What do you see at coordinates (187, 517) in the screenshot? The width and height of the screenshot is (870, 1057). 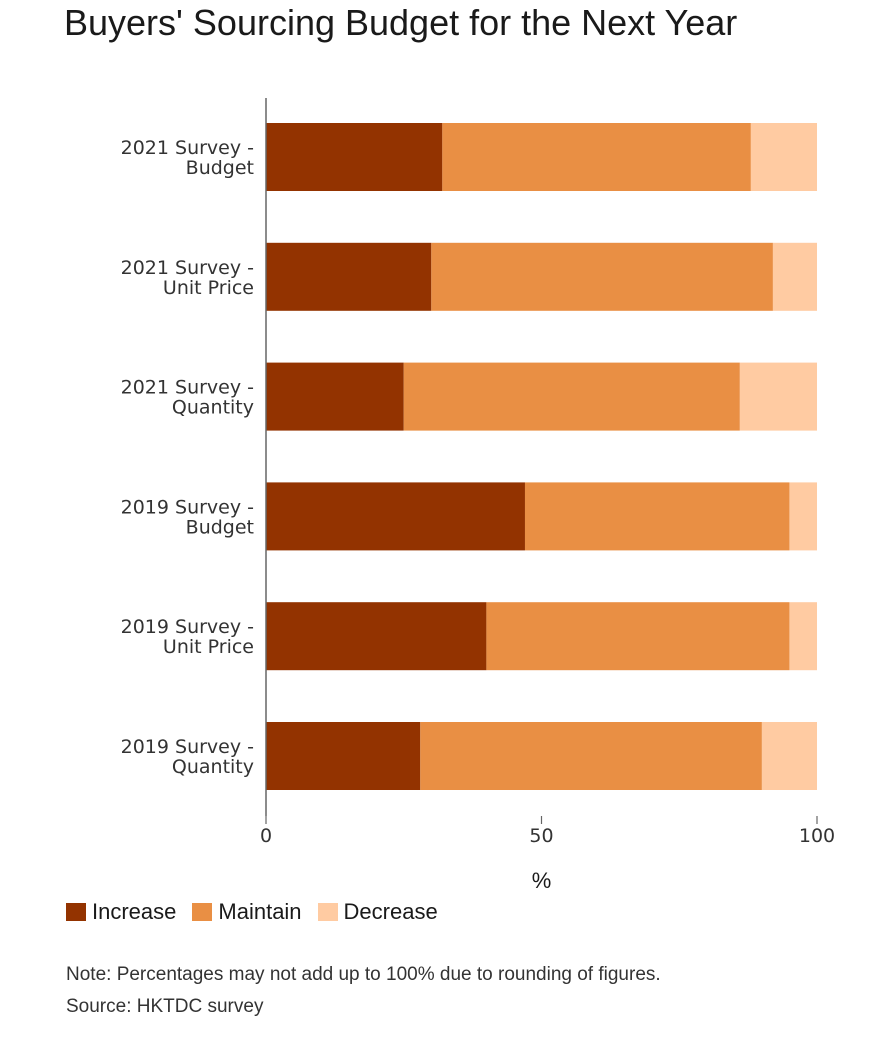 I see `category-label-3: 2019 Survey -Budget` at bounding box center [187, 517].